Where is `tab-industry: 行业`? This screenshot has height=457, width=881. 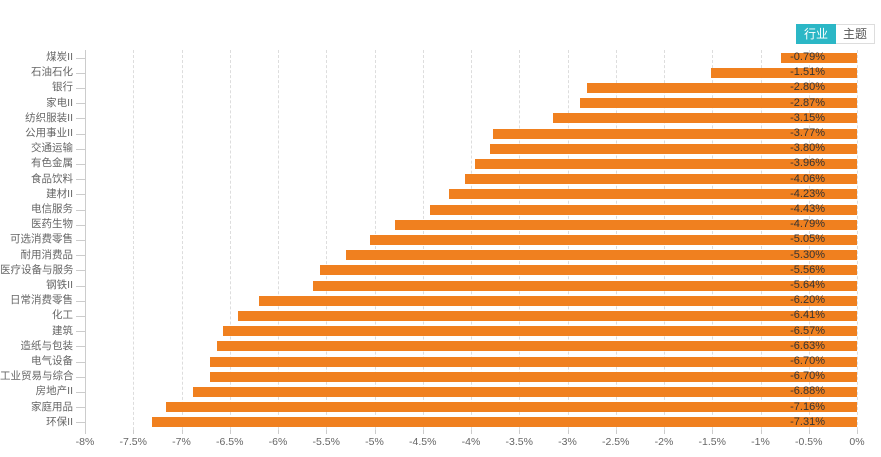
tab-industry: 行业 is located at coordinates (815, 34).